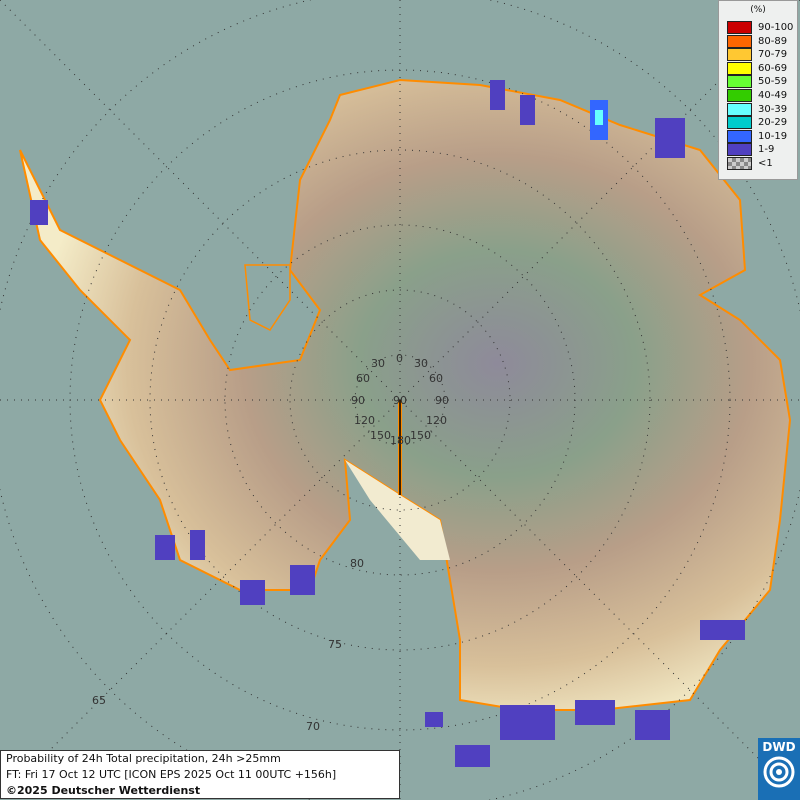 The width and height of the screenshot is (800, 800). What do you see at coordinates (99, 700) in the screenshot?
I see `svg-text: 65` at bounding box center [99, 700].